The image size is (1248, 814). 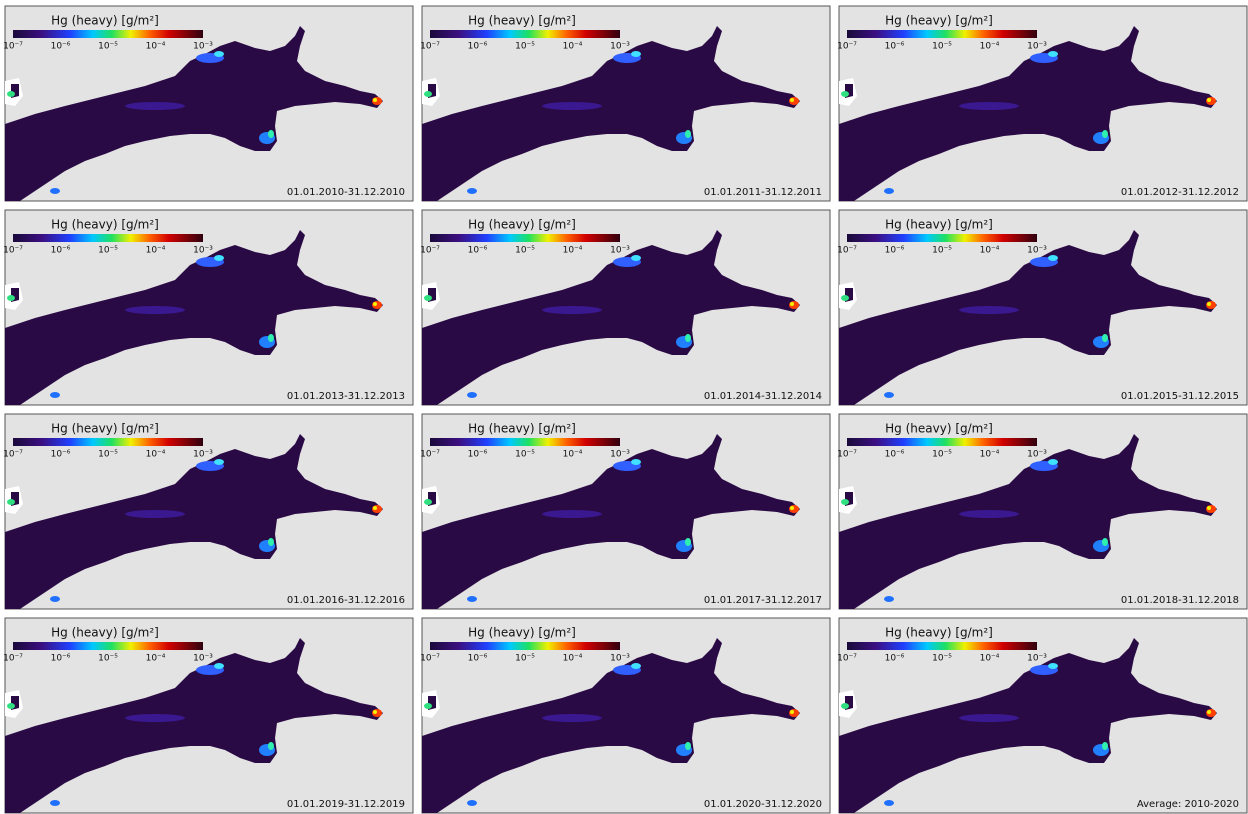 I want to click on panel-label: 01.01.2012-31.12.2012, so click(x=1180, y=192).